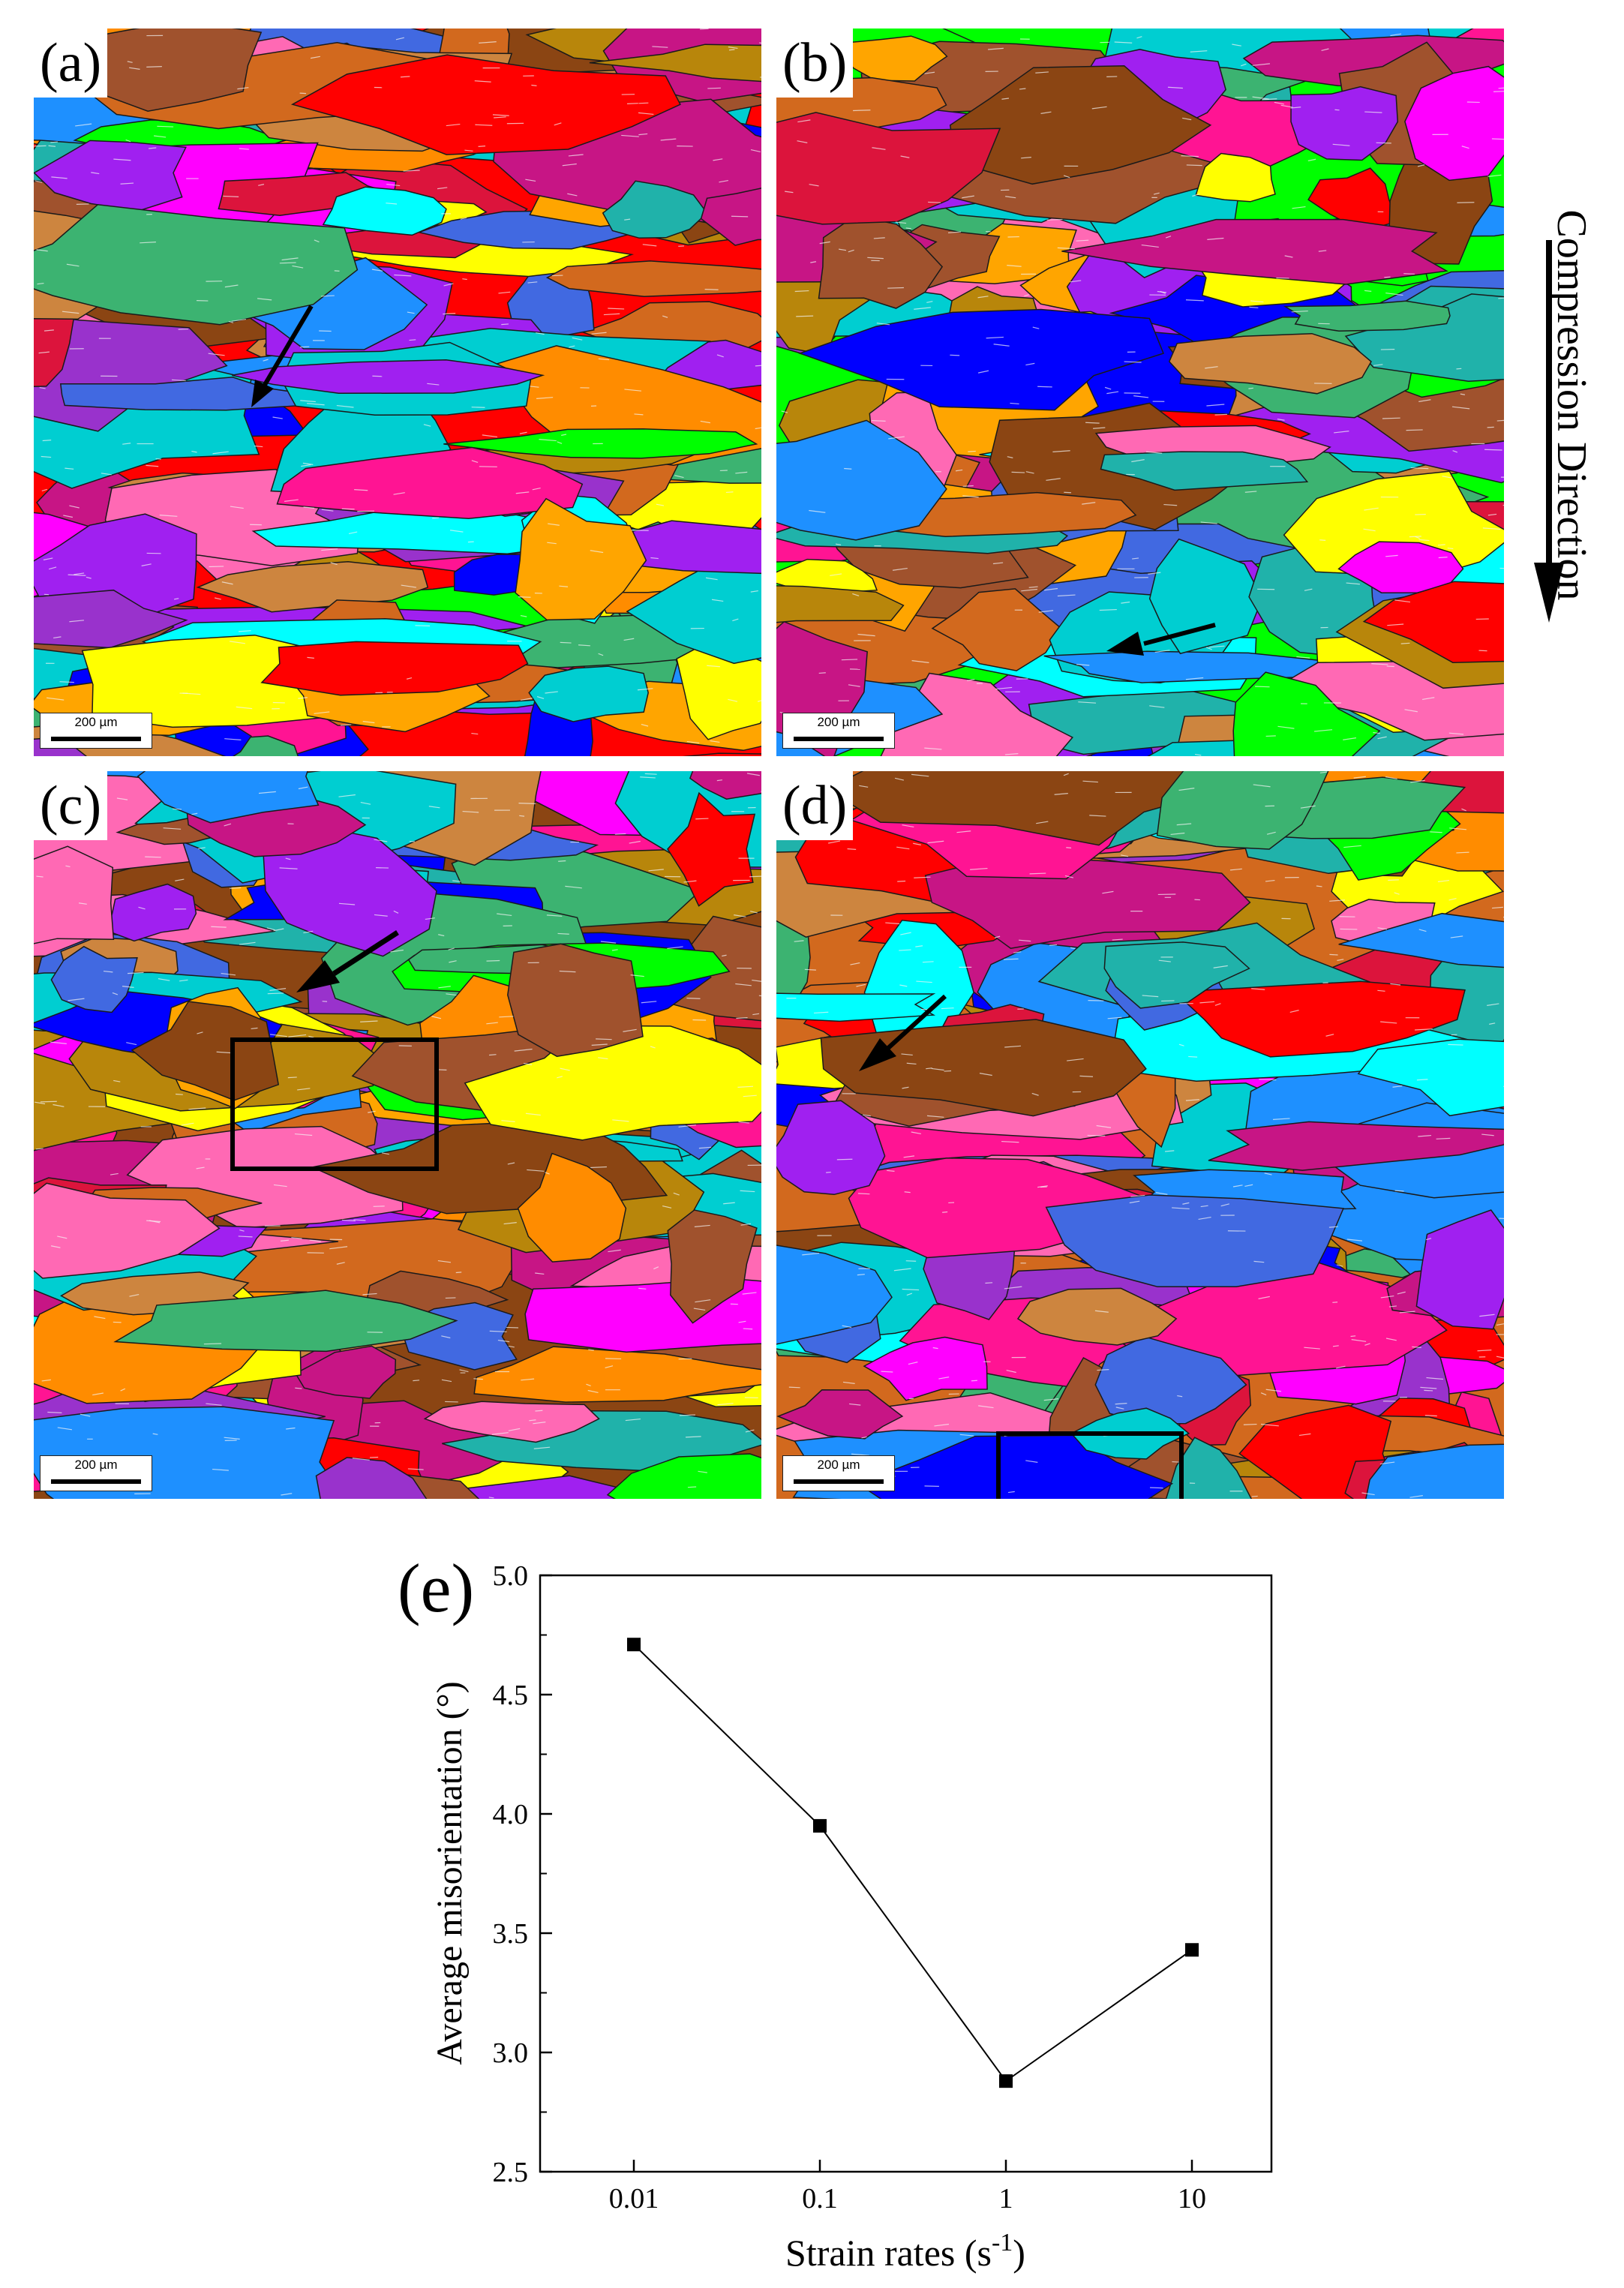 This screenshot has height=2288, width=1624. I want to click on highlight-box-d, so click(1090, 1465).